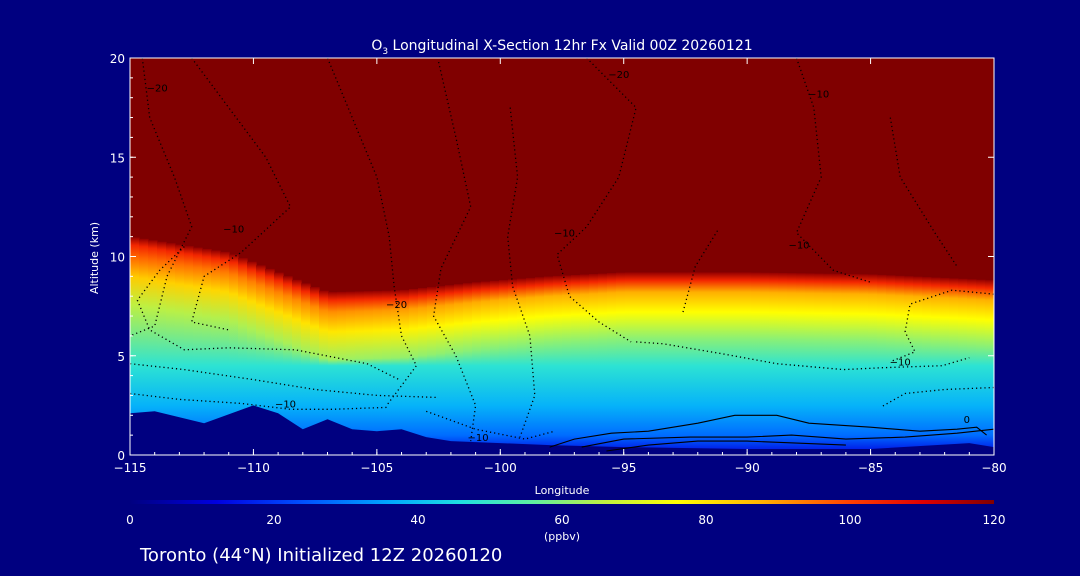 The image size is (1080, 576). I want to click on x-tick-label: −80, so click(993, 468).